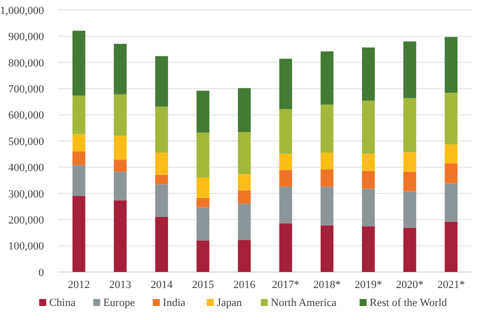  I want to click on y-tick-label: 400,000, so click(26, 168).